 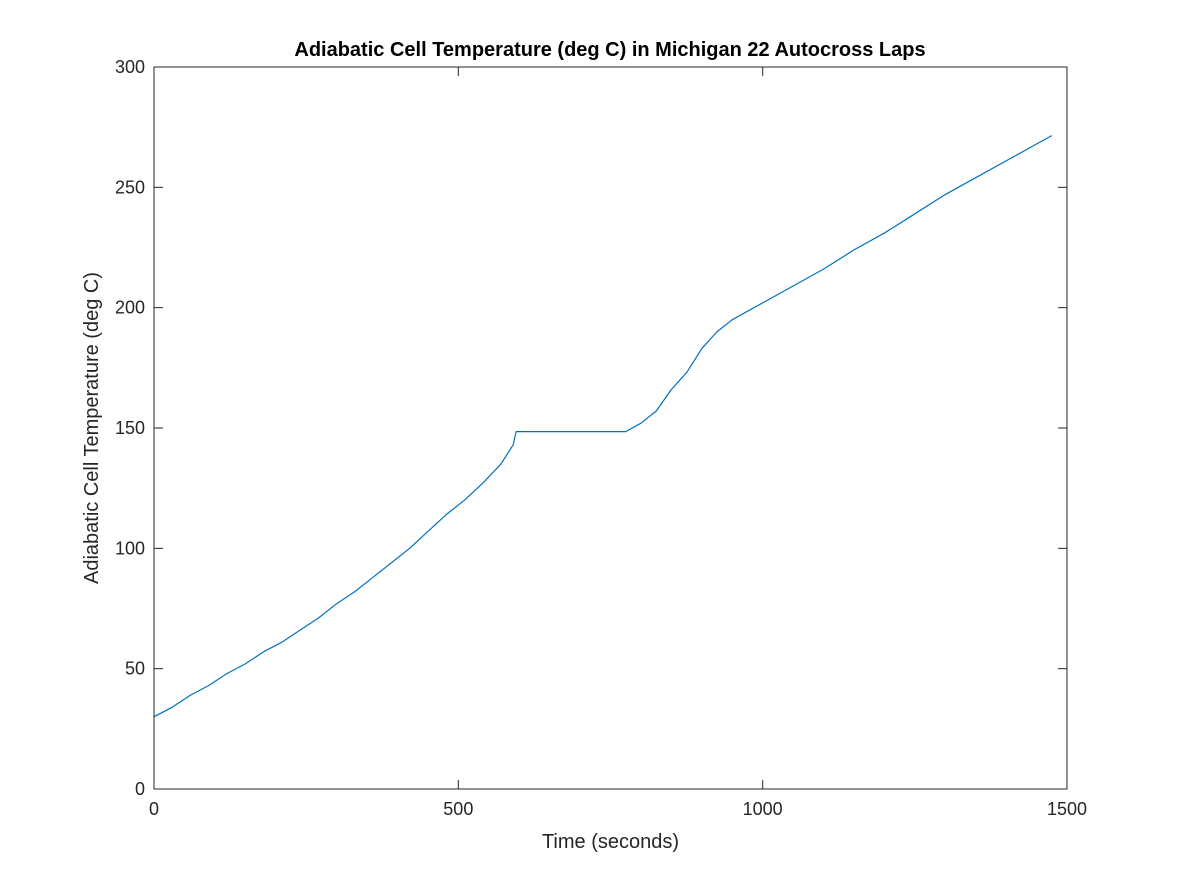 What do you see at coordinates (154, 809) in the screenshot?
I see `x-tick-label-0: 0` at bounding box center [154, 809].